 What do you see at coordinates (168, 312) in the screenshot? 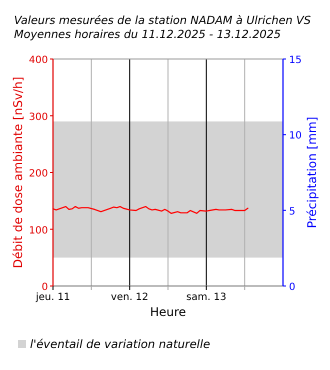
I see `x-axis-title: Heure` at bounding box center [168, 312].